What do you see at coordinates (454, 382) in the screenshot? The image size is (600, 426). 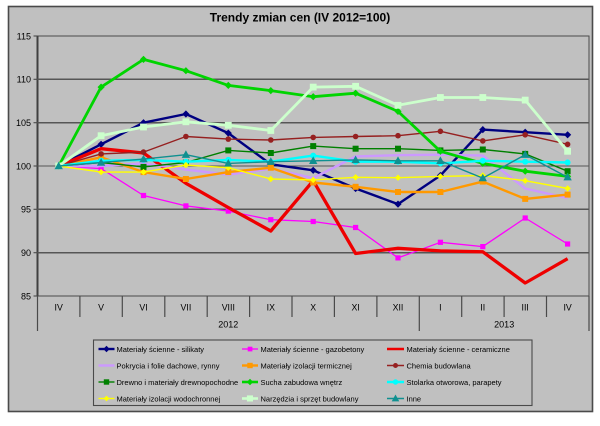 I see `svg-text: Stolarka otworowa, parapety` at bounding box center [454, 382].